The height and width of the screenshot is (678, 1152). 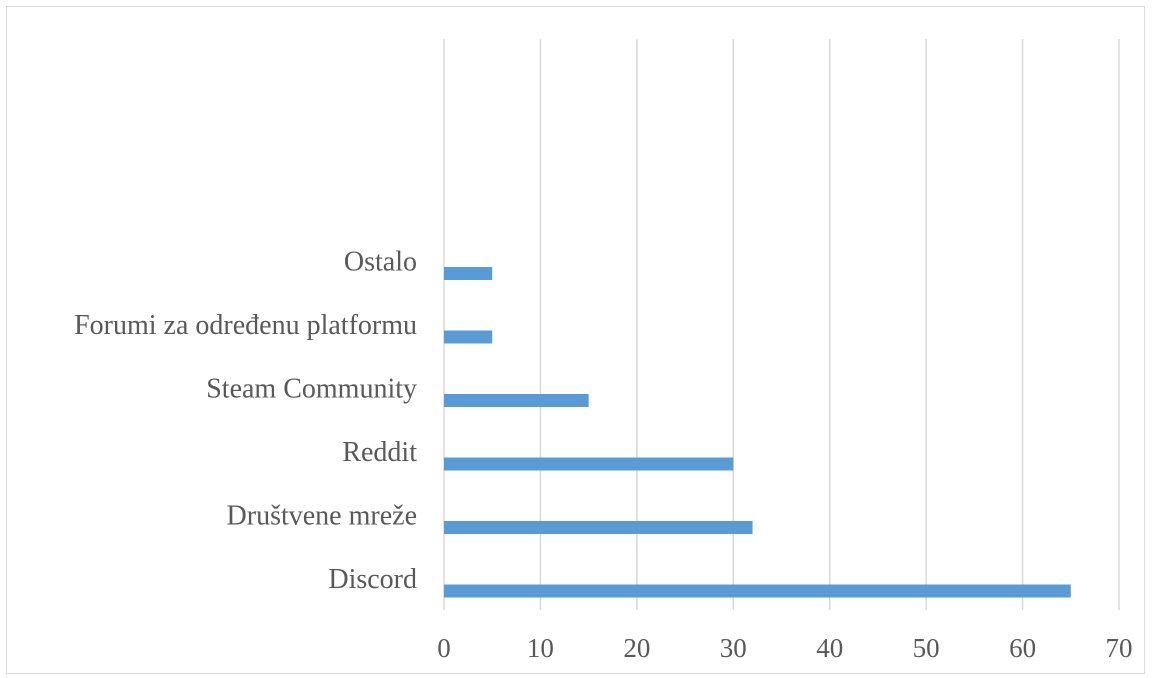 I want to click on category-label-3: Reddit, so click(x=379, y=452).